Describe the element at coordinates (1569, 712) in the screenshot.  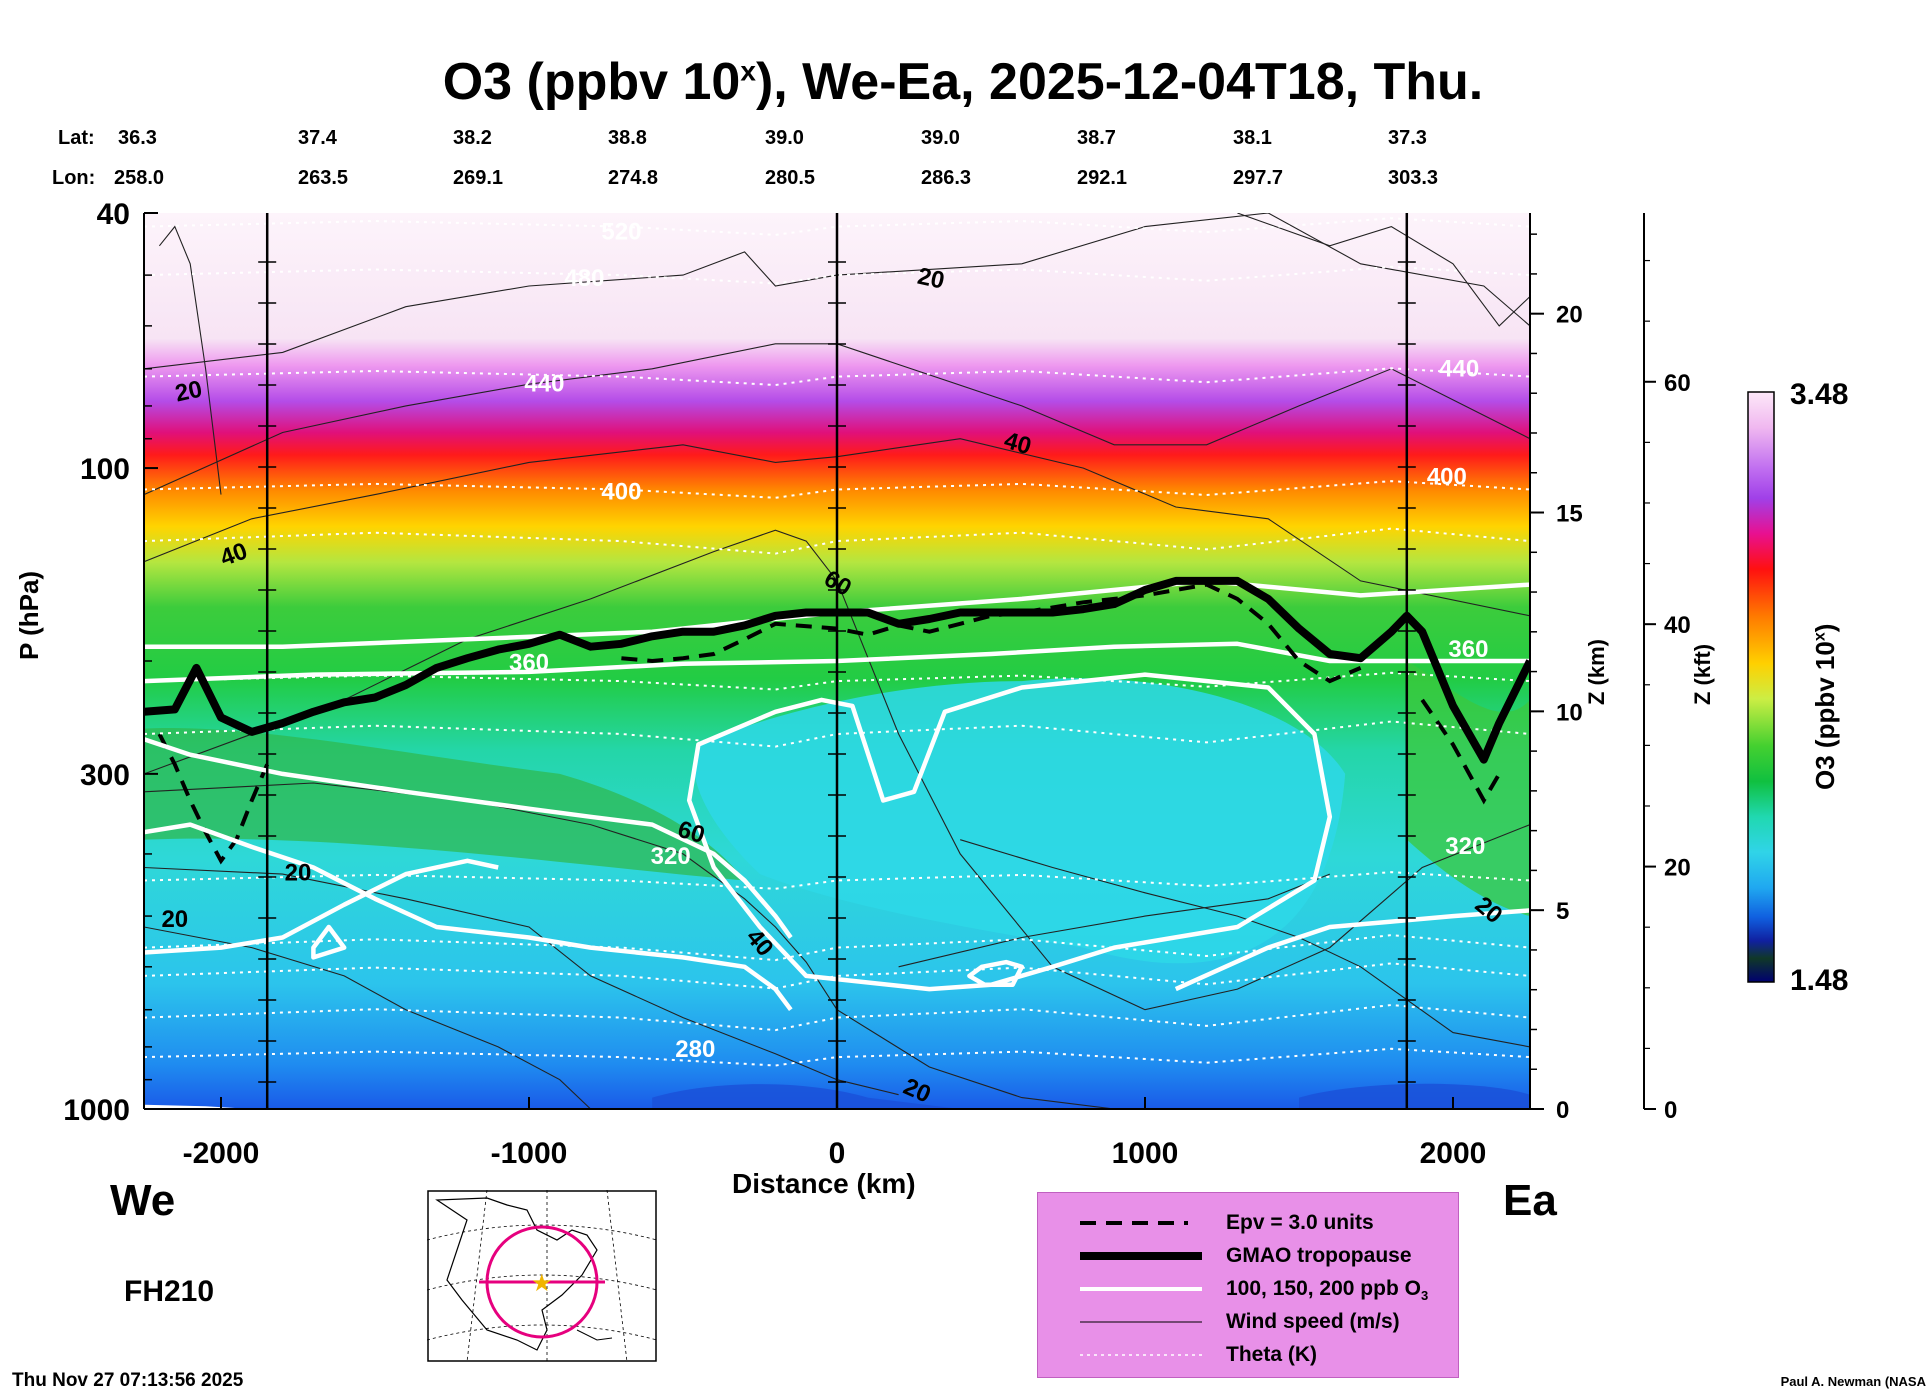
I see `z-km-tick-label: 10` at that location.